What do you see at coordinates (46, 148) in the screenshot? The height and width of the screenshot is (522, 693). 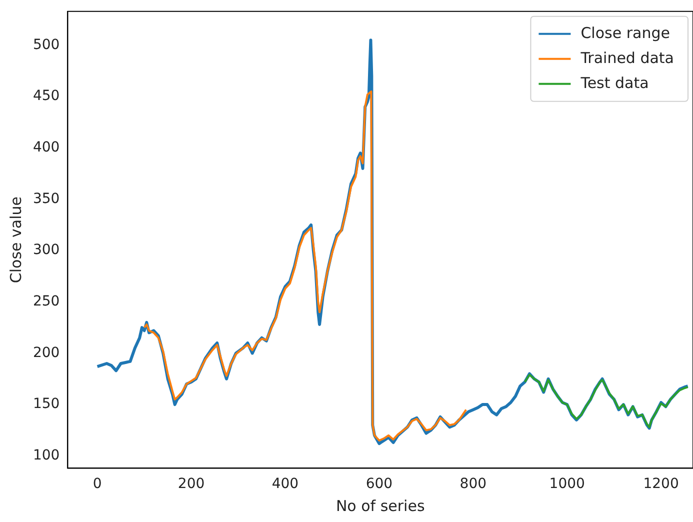 I see `y-tick-label: 400` at bounding box center [46, 148].